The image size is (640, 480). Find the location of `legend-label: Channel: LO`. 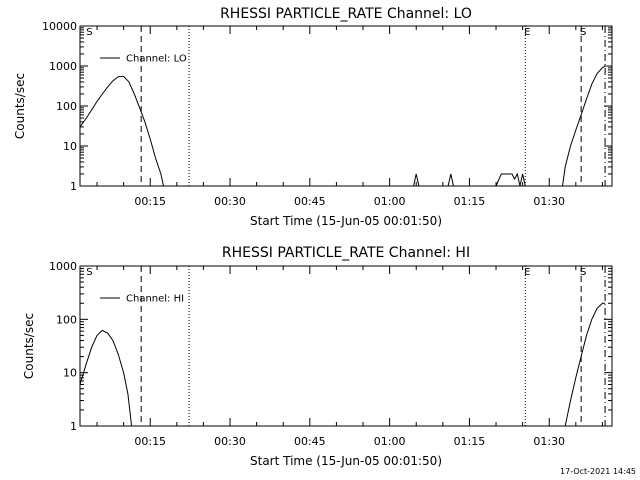

legend-label: Channel: LO is located at coordinates (156, 59).